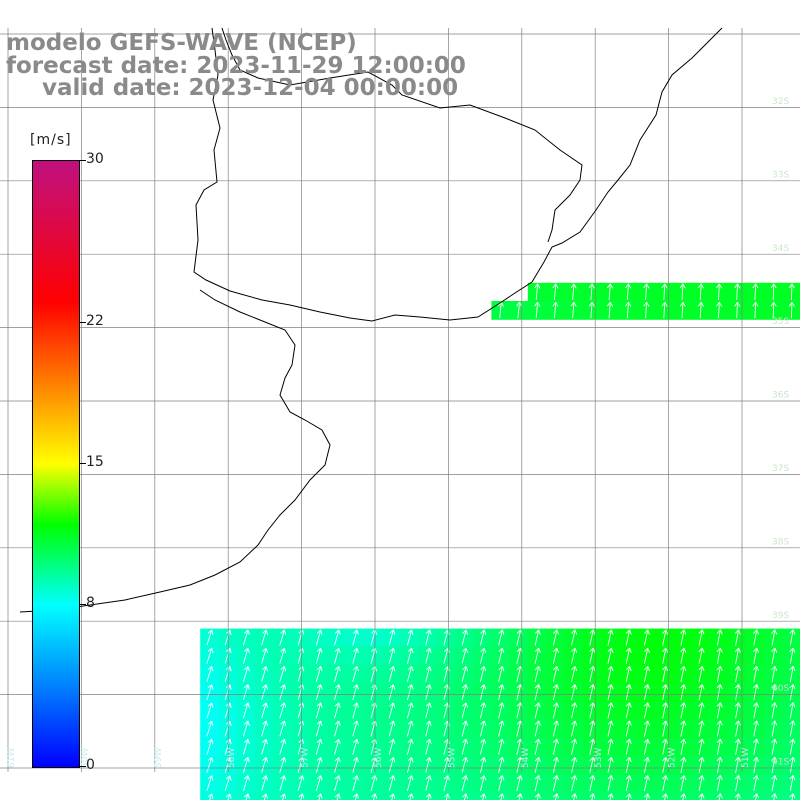 This screenshot has width=800, height=800. I want to click on latitude-label: 32S, so click(780, 102).